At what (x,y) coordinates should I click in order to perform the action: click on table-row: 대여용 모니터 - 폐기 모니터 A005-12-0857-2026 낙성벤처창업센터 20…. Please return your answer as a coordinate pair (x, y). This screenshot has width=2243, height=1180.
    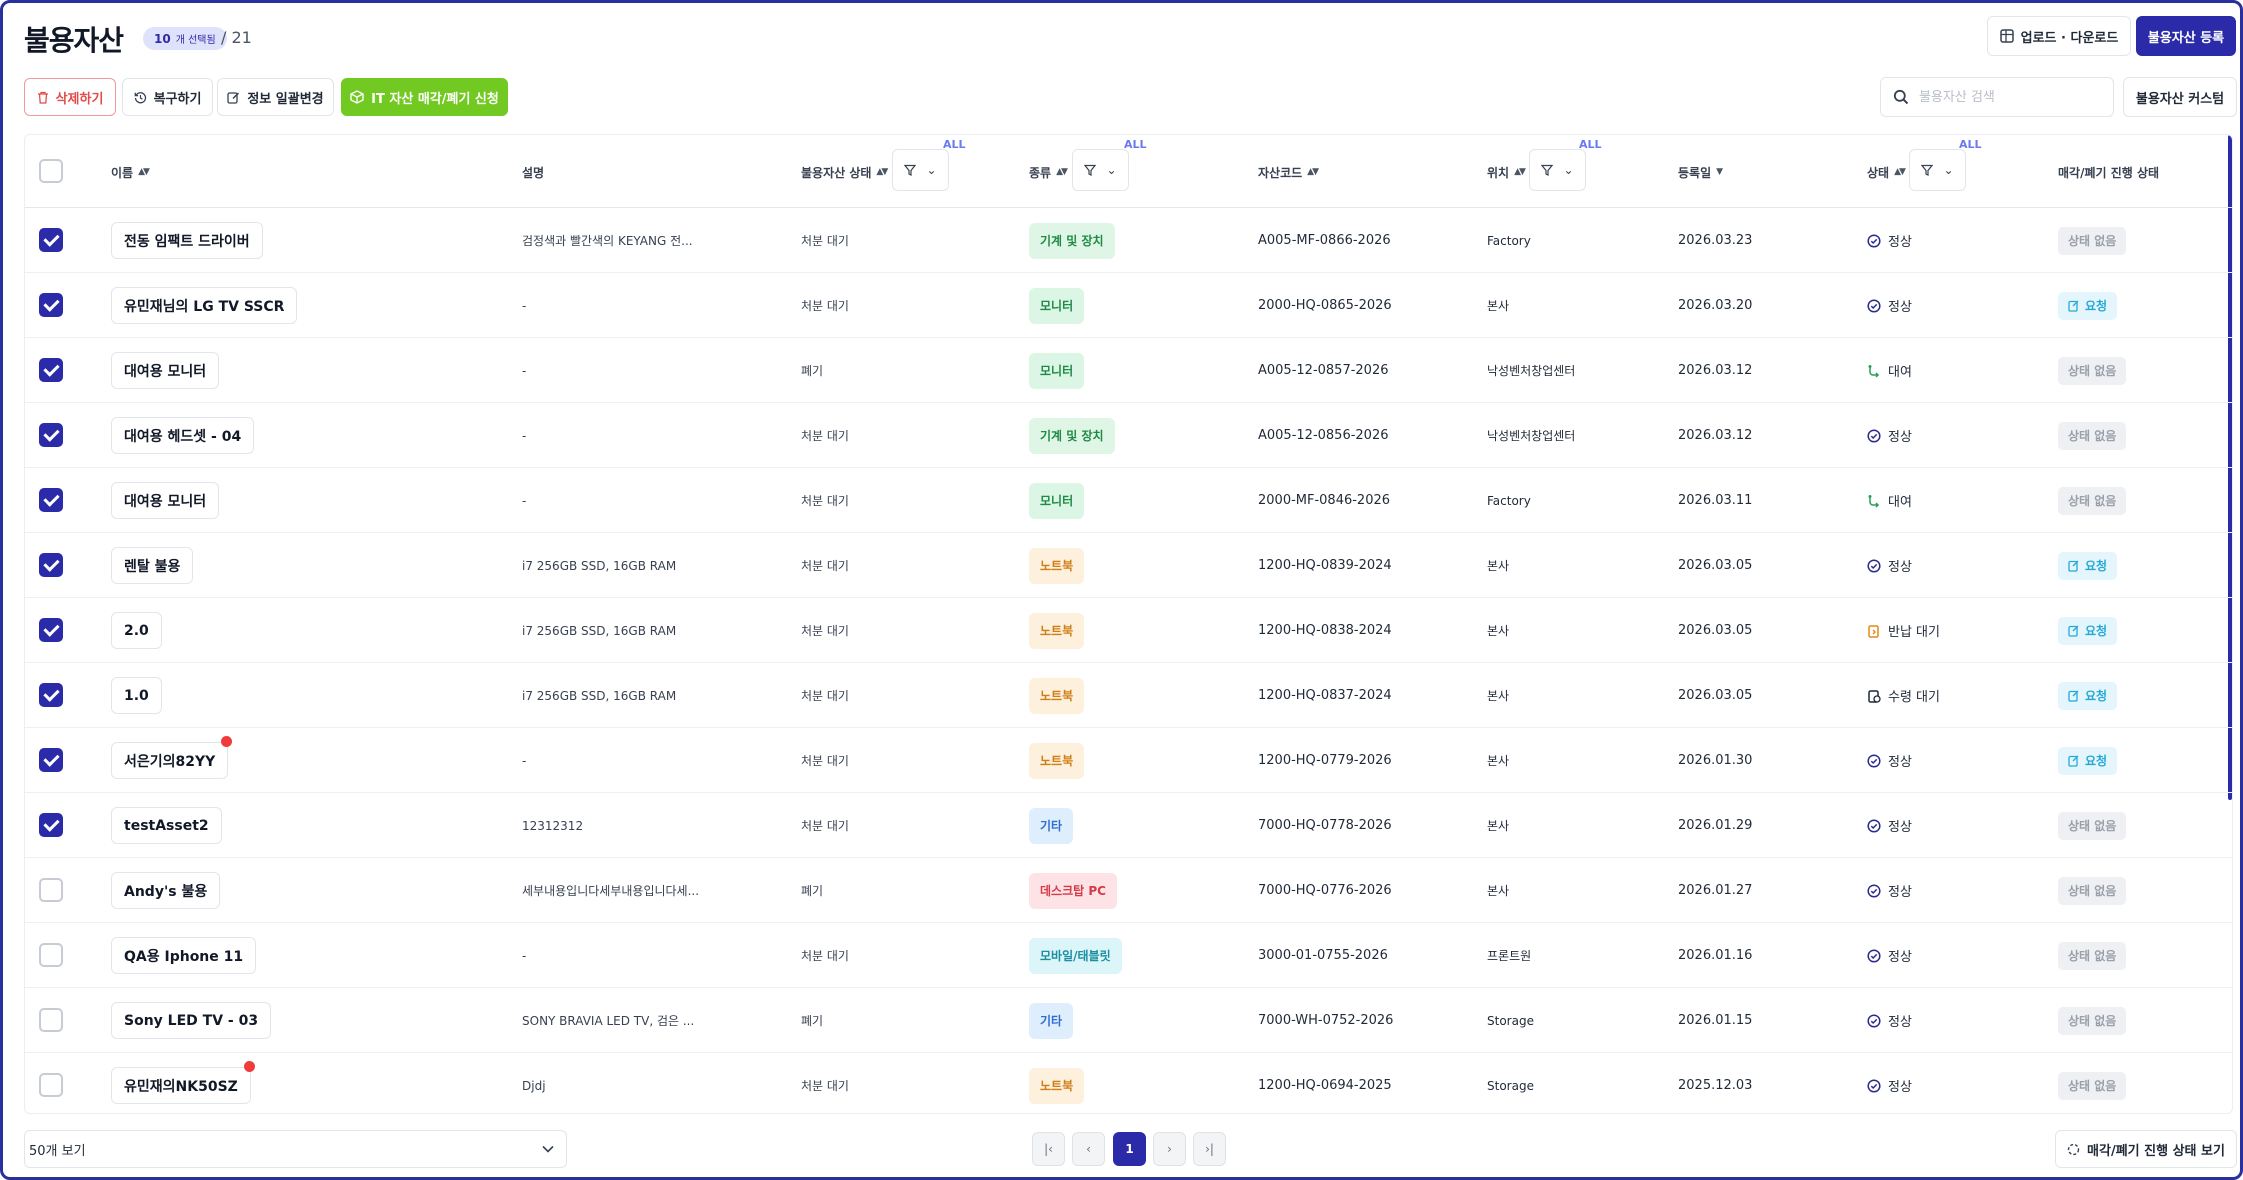
    Looking at the image, I should click on (1128, 370).